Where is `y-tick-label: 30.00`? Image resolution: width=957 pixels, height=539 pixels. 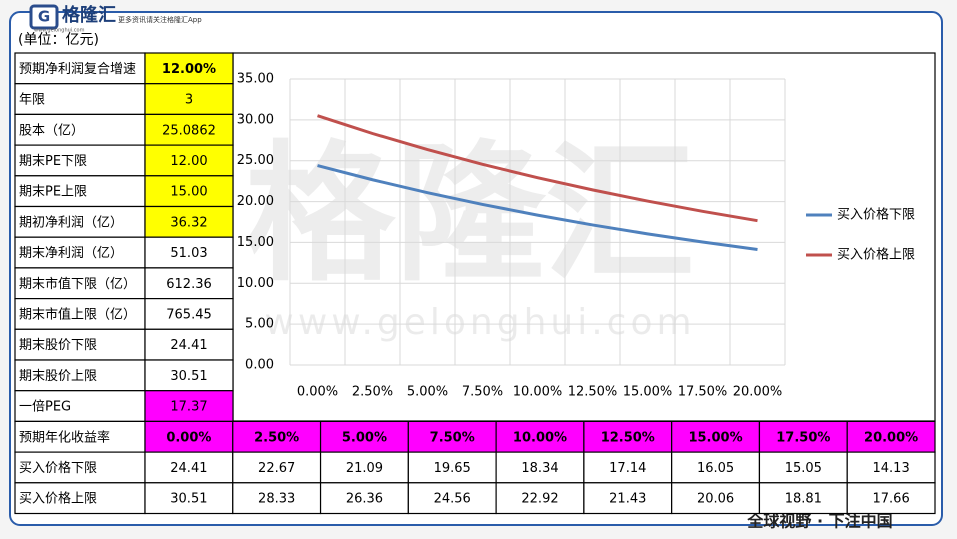 y-tick-label: 30.00 is located at coordinates (255, 119).